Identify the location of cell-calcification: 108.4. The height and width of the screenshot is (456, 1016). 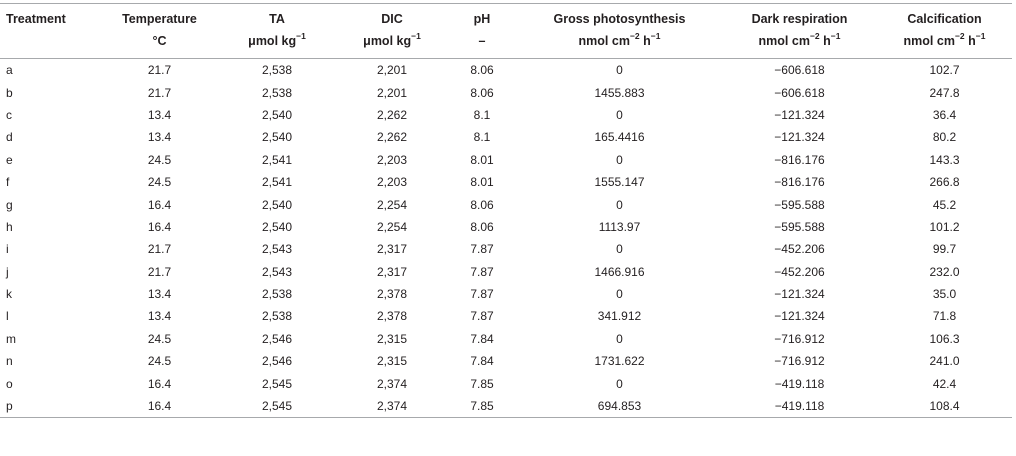
(944, 406).